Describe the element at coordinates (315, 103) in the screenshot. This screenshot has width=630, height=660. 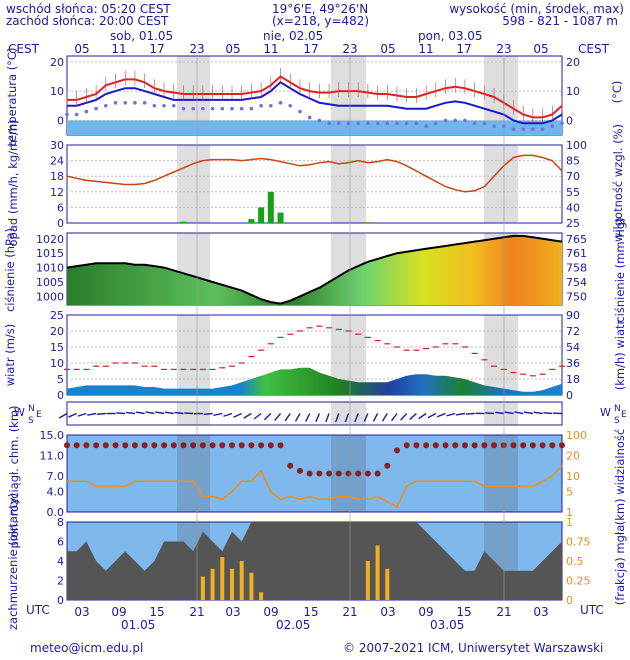
I see `dewpoint-line` at that location.